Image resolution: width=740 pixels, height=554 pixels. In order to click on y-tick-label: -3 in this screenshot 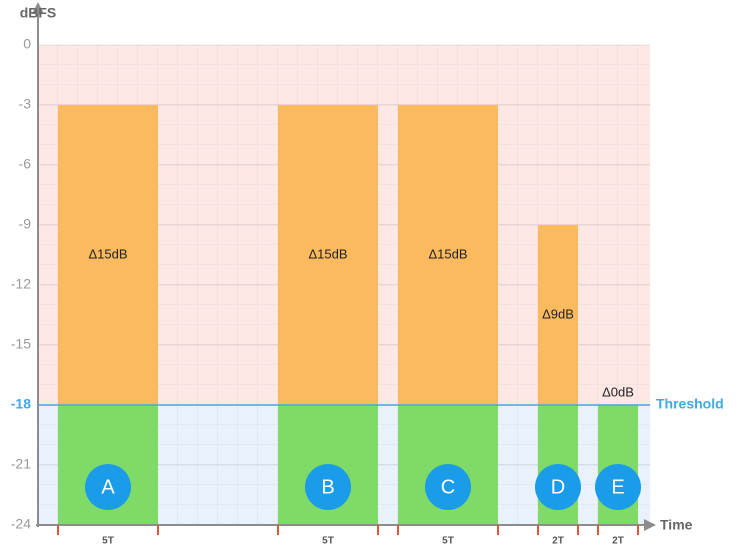, I will do `click(25, 104)`.